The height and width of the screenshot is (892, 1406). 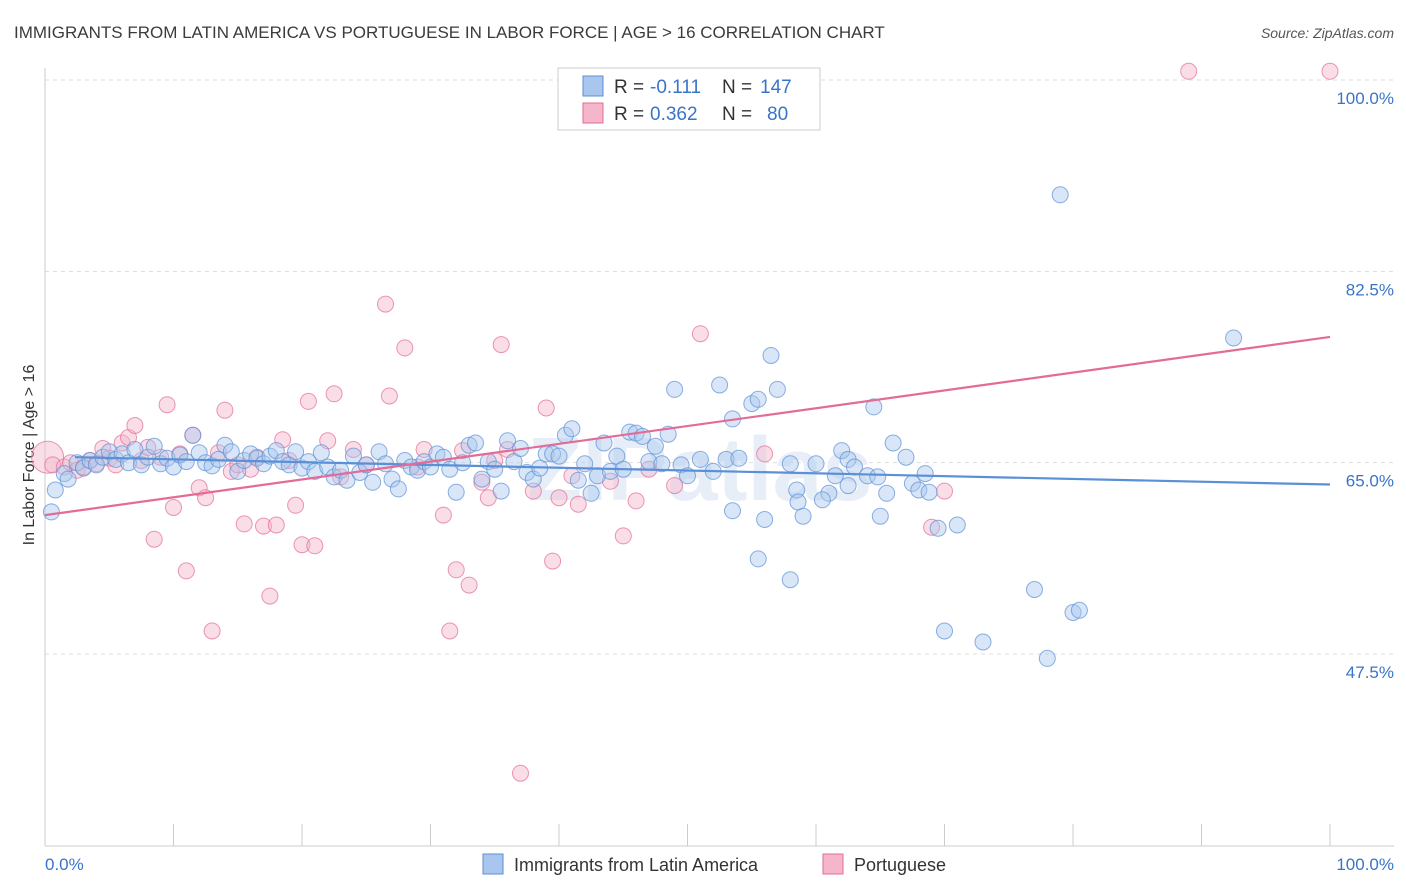 I want to click on y-tick-labels: 47.5% 65.0% 82.5% 100.0%, so click(x=1365, y=385).